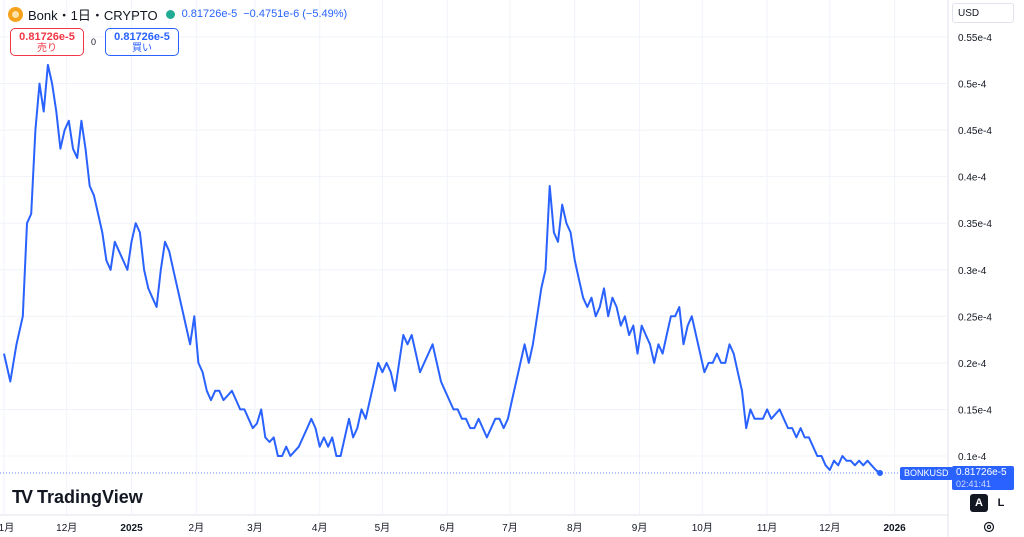  Describe the element at coordinates (974, 484) in the screenshot. I see `bar-countdown: 02:41:41` at that location.